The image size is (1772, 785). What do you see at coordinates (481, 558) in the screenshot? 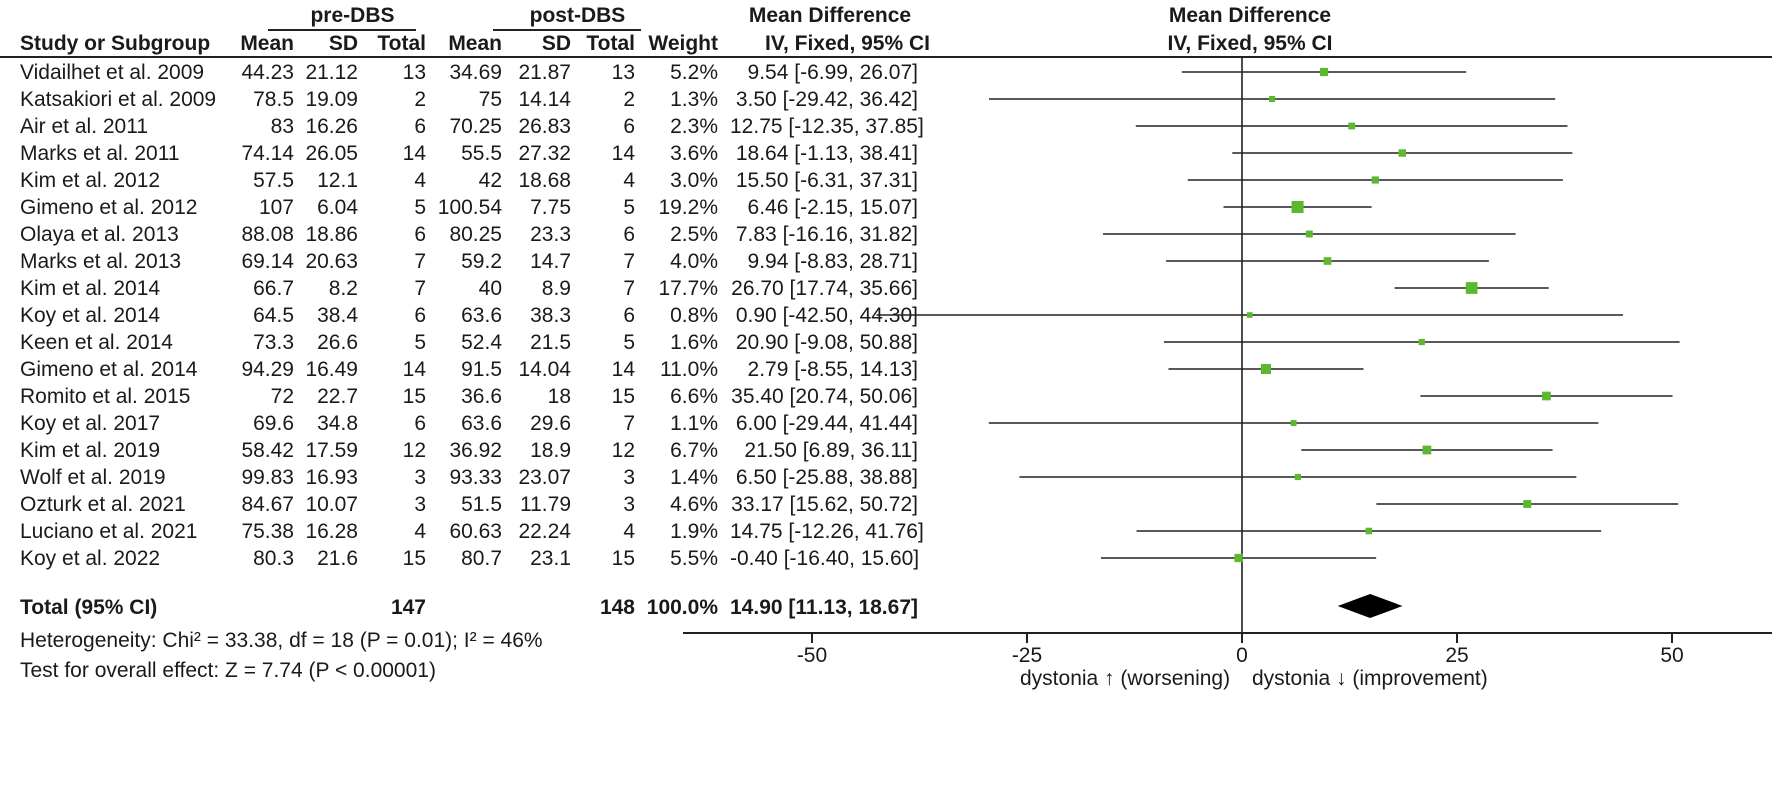
I see `post-mean: 80.7` at bounding box center [481, 558].